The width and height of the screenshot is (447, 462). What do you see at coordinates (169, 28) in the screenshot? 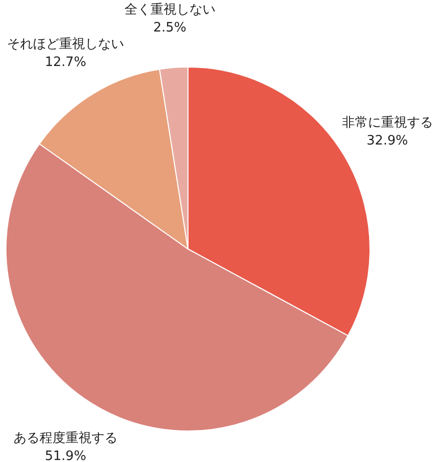
I see `data-label: 2.5%` at bounding box center [169, 28].